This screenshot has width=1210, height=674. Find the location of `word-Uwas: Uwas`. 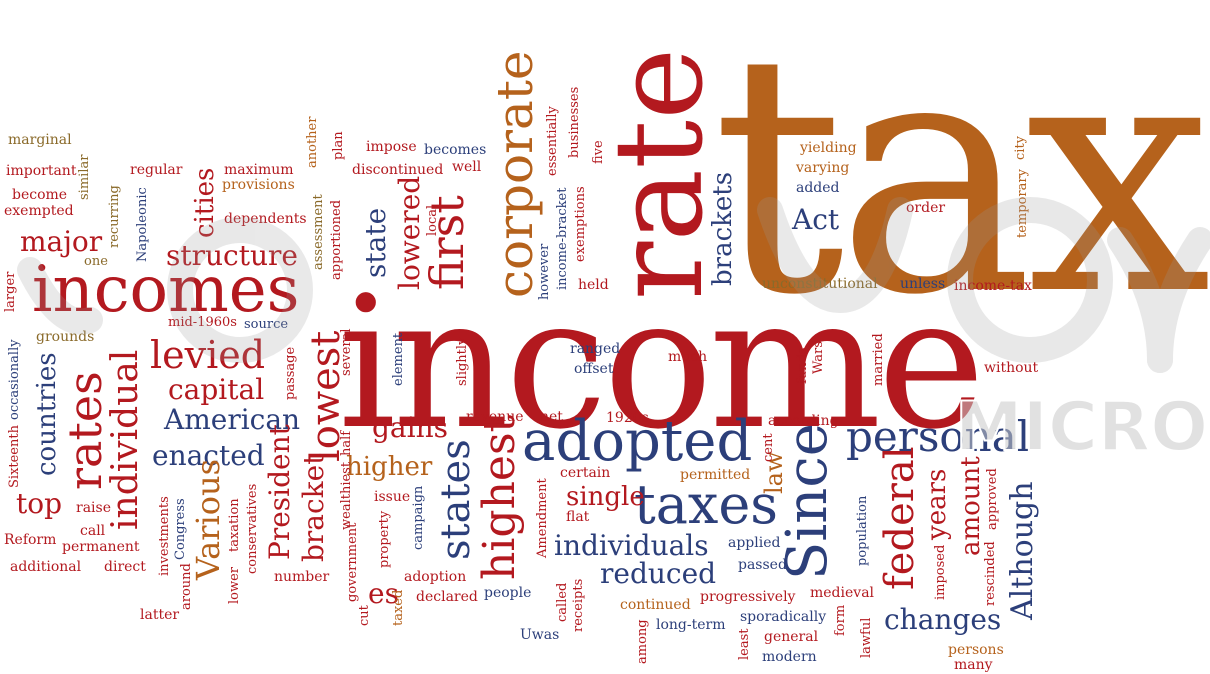

word-Uwas: Uwas is located at coordinates (540, 635).